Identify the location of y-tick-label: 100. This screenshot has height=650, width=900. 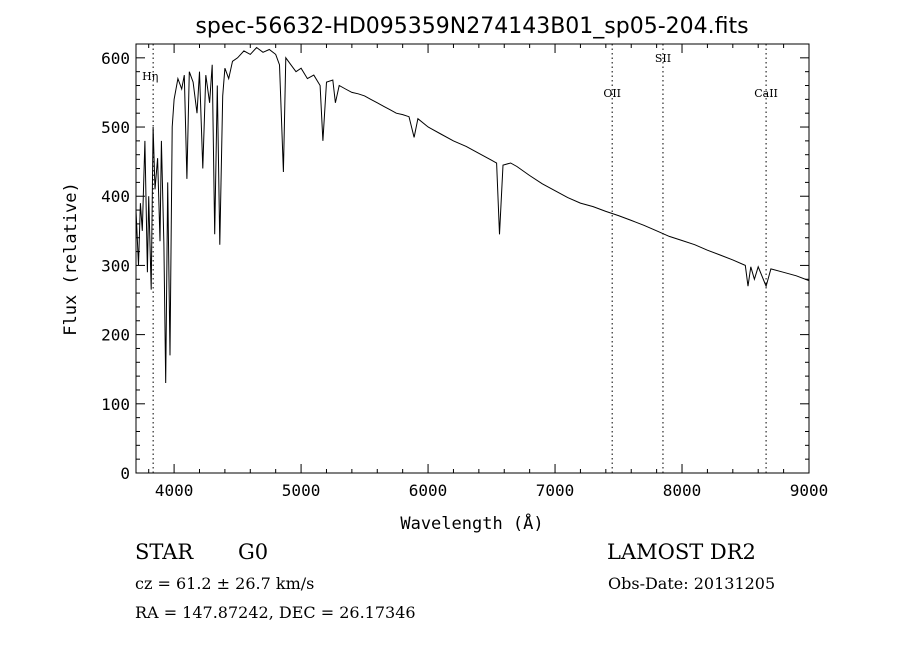
(115, 404).